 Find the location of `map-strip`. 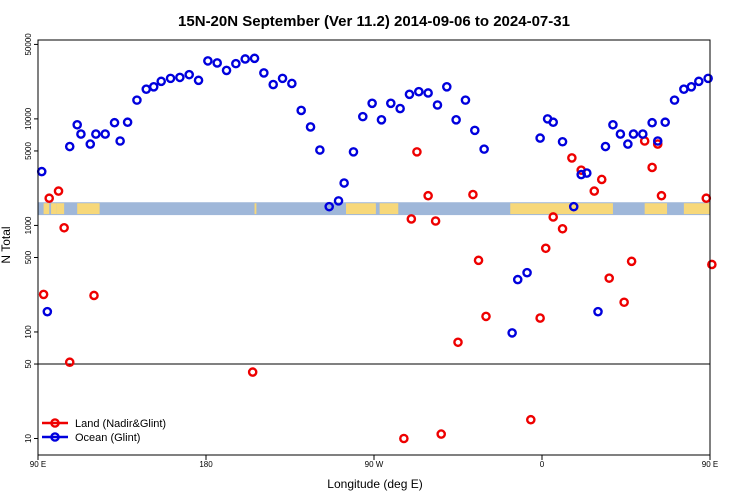

map-strip is located at coordinates (374, 209).